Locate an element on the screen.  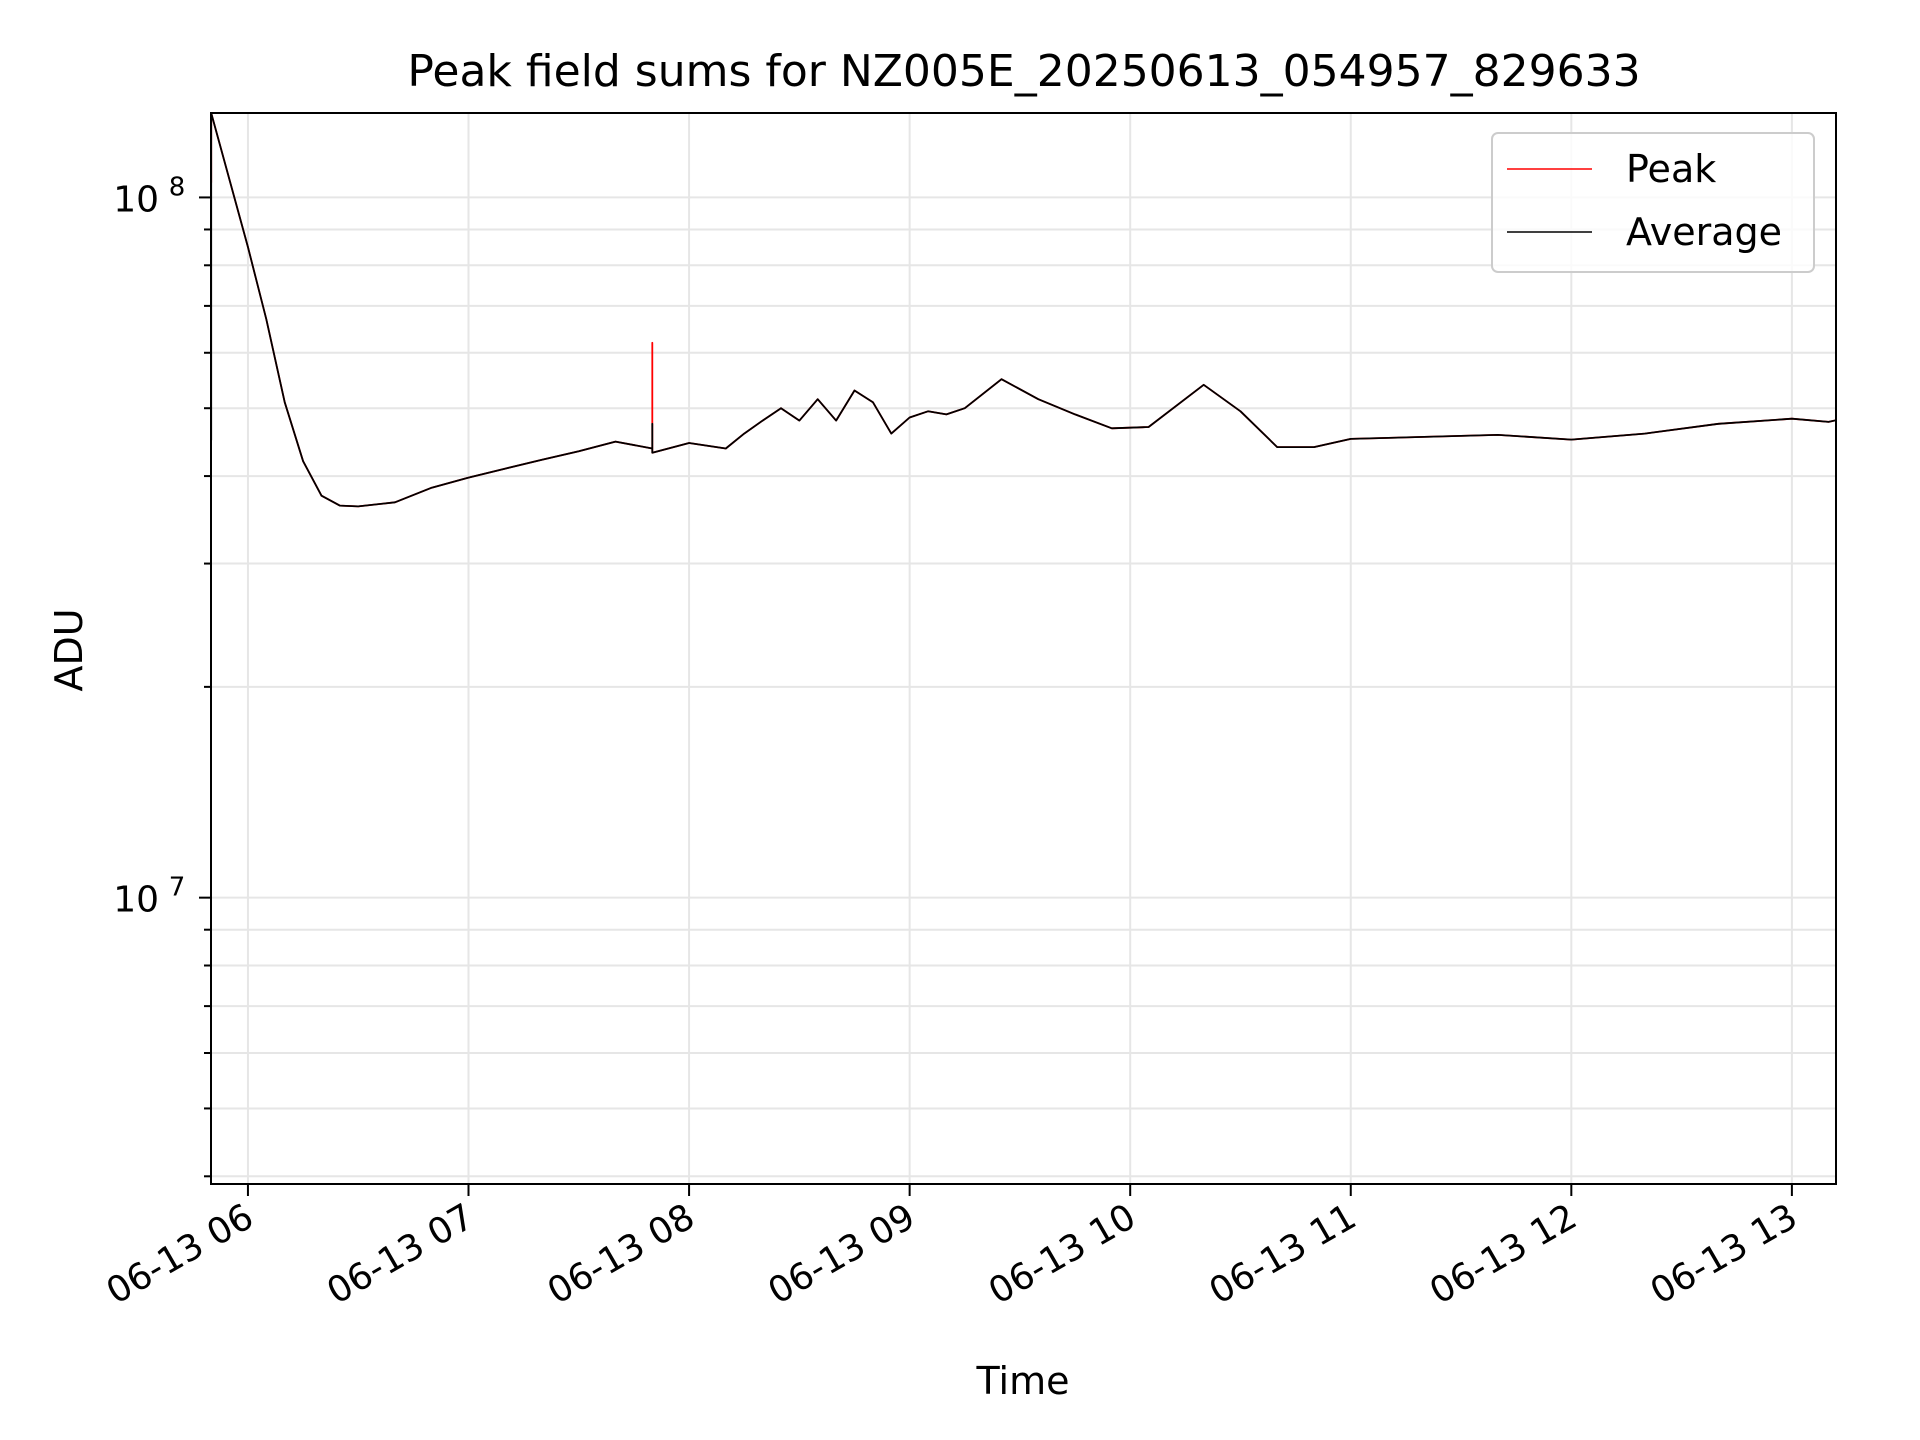
legend-box is located at coordinates (1653, 202).